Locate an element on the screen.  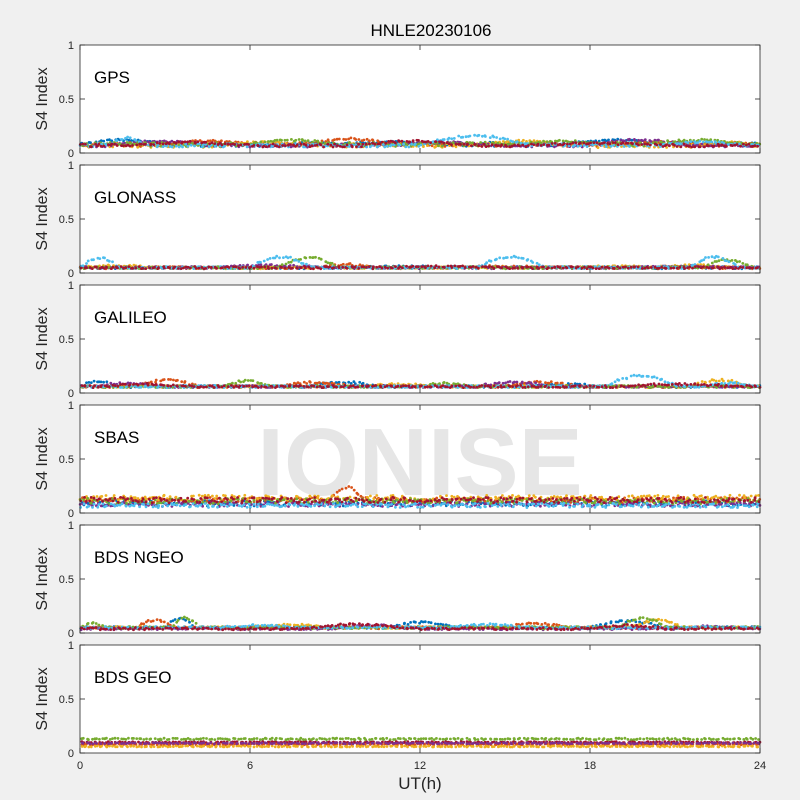
y-axis-label: S4 Index is located at coordinates (42, 218).